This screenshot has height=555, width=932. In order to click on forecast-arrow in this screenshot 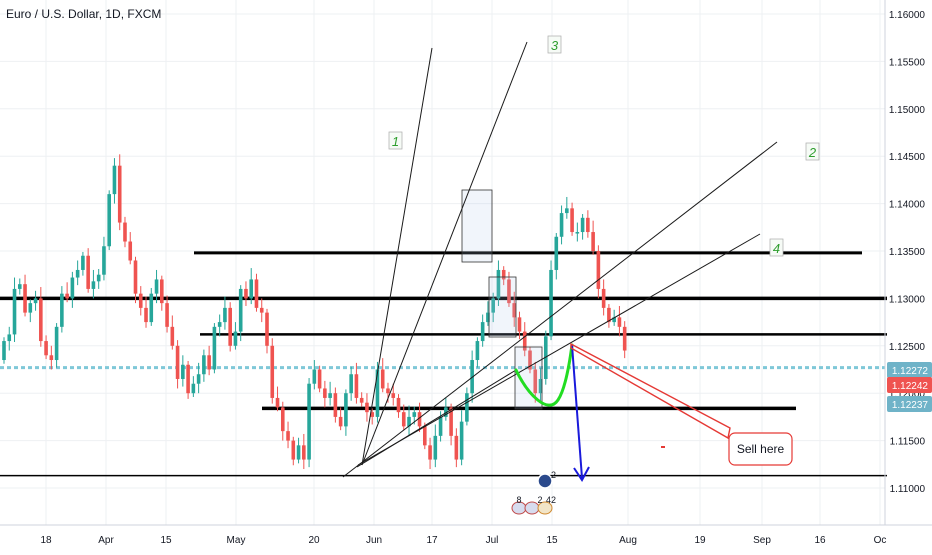, I will do `click(577, 411)`.